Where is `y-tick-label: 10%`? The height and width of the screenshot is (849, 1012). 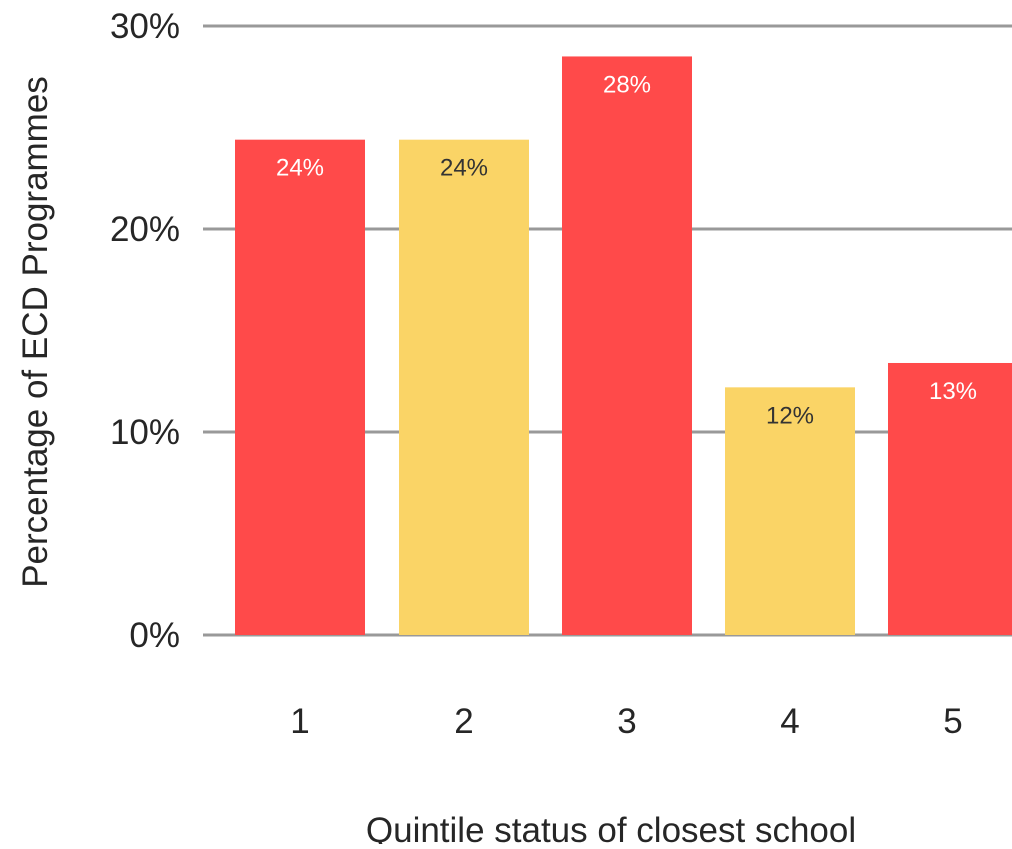
y-tick-label: 10% is located at coordinates (145, 432).